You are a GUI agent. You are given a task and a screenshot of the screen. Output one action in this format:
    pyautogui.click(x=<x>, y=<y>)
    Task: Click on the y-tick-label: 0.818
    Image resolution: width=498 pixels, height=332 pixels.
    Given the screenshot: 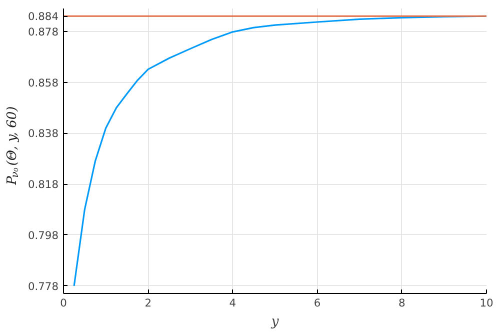 What is the action you would take?
    pyautogui.click(x=43, y=185)
    